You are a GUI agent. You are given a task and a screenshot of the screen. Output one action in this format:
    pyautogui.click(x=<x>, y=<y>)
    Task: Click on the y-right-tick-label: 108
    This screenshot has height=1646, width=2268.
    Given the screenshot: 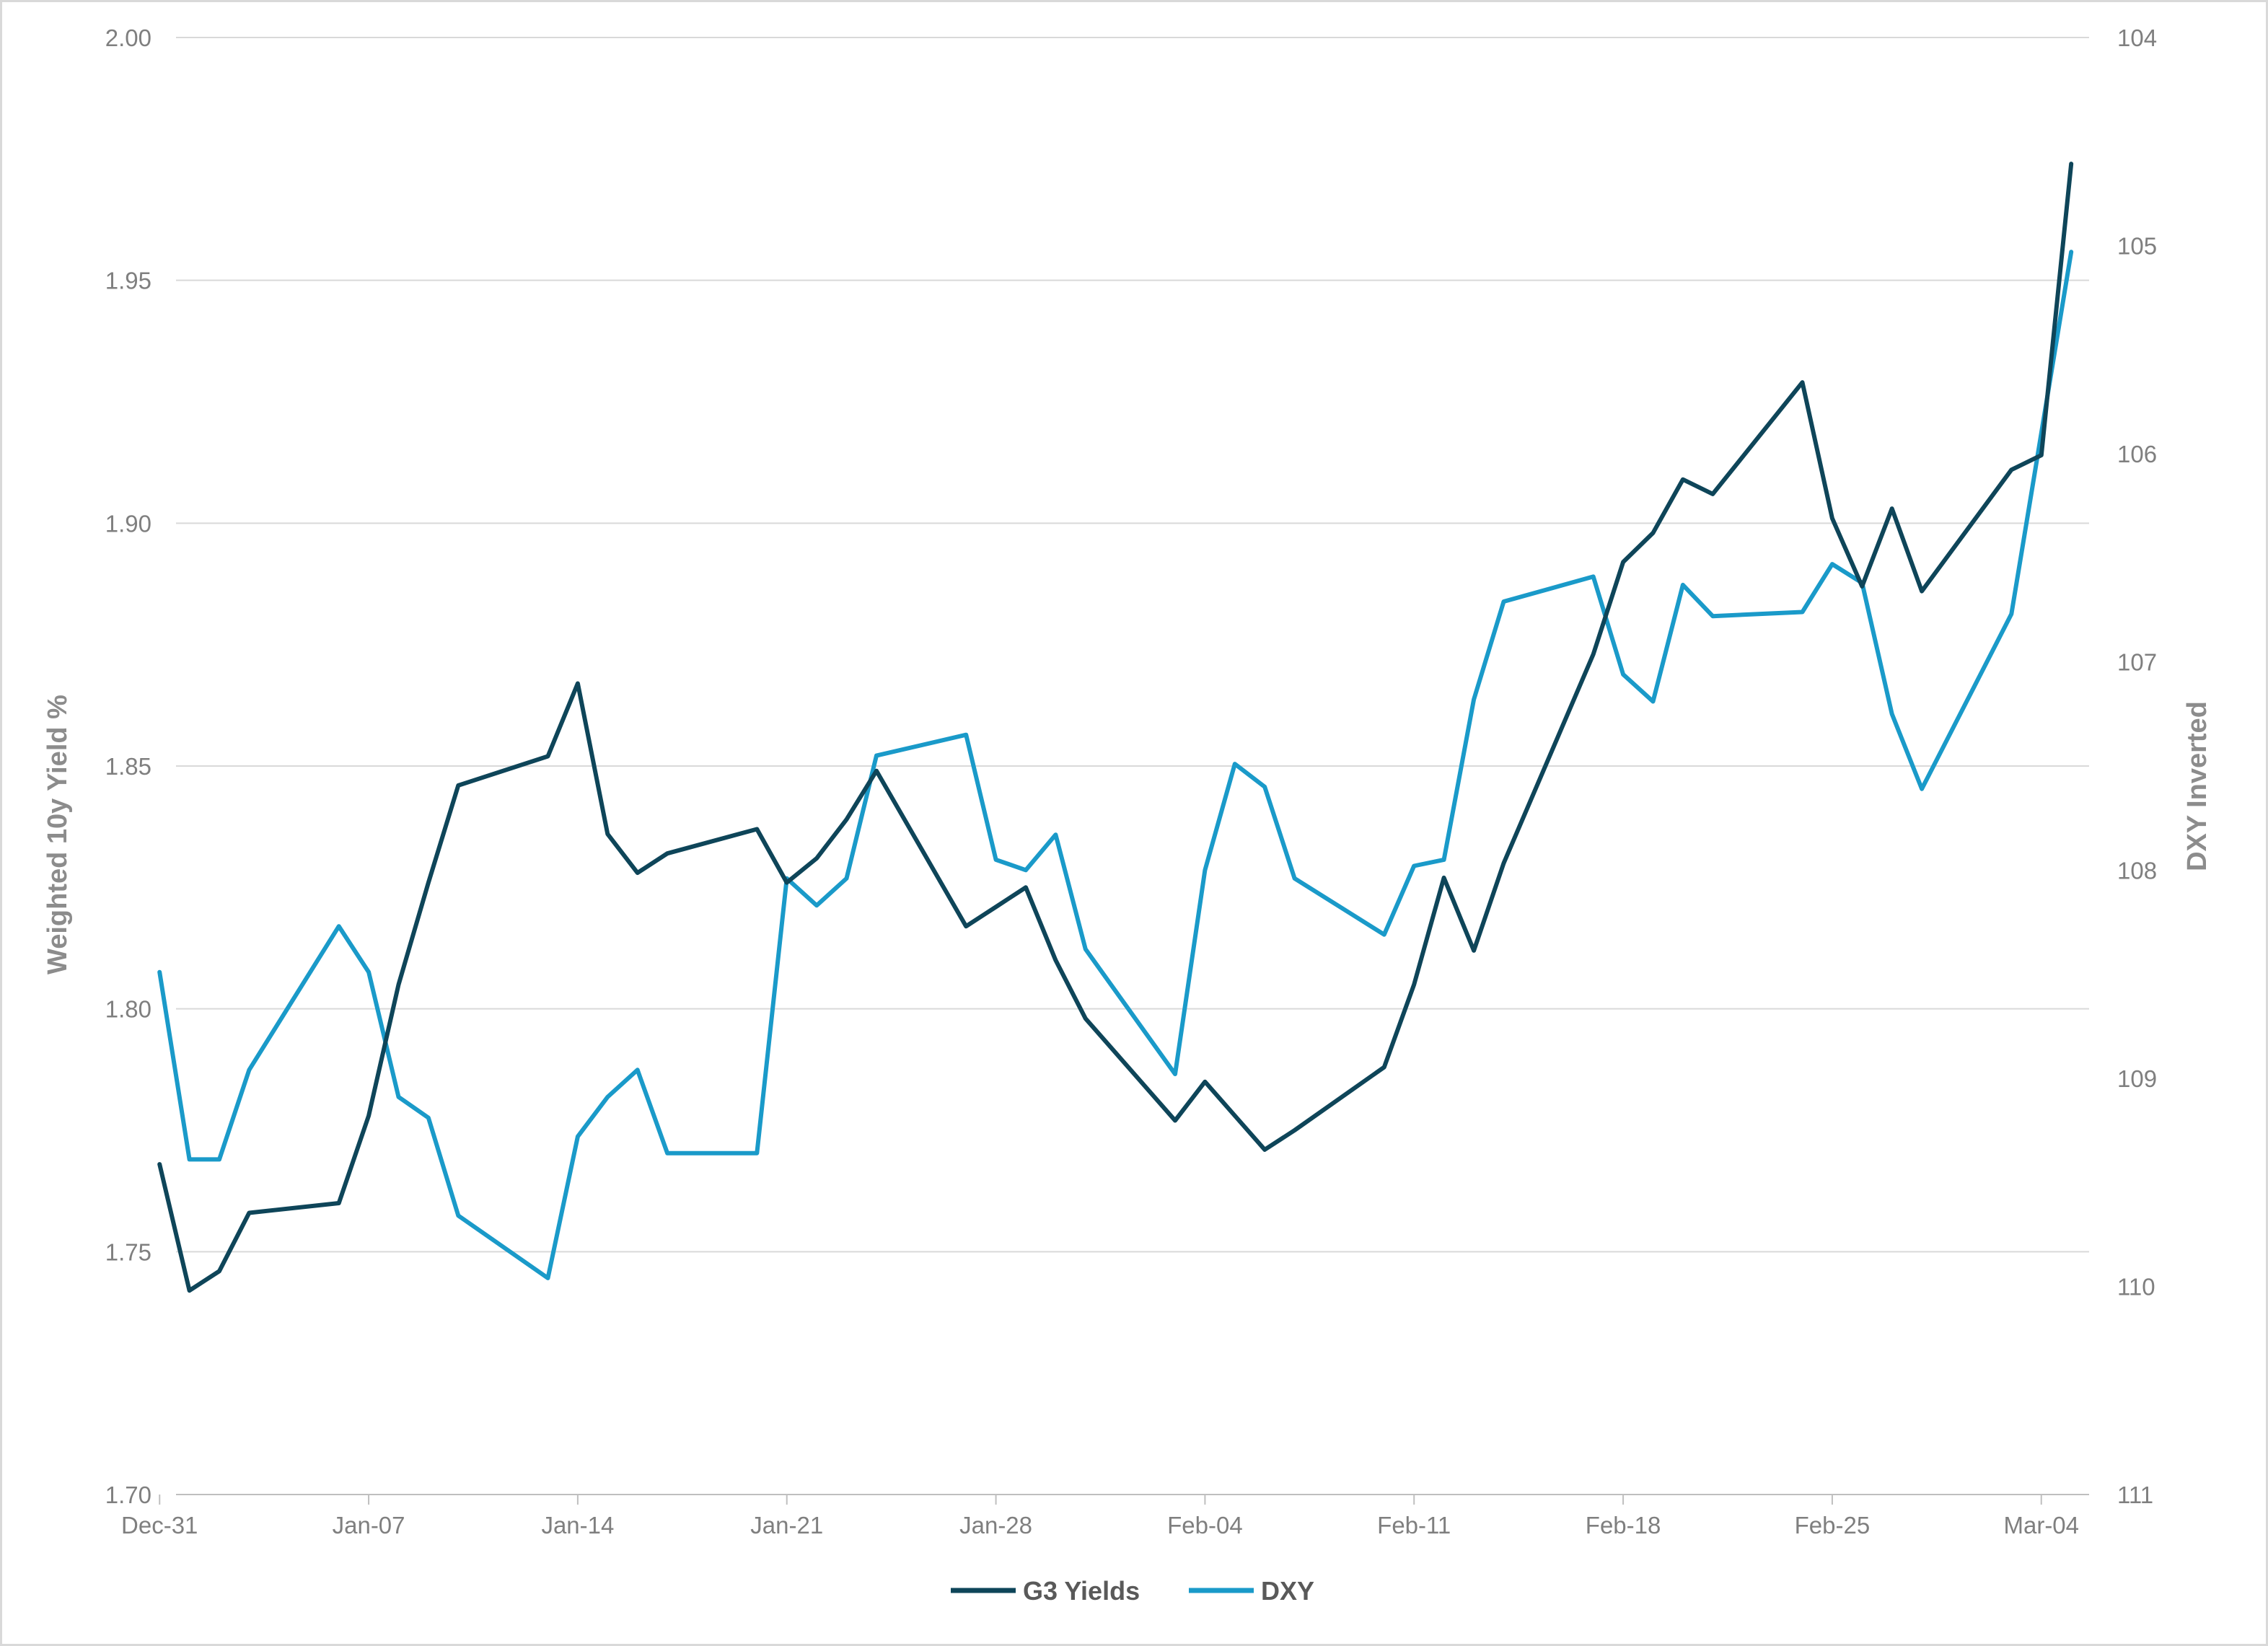 What is the action you would take?
    pyautogui.click(x=2137, y=870)
    